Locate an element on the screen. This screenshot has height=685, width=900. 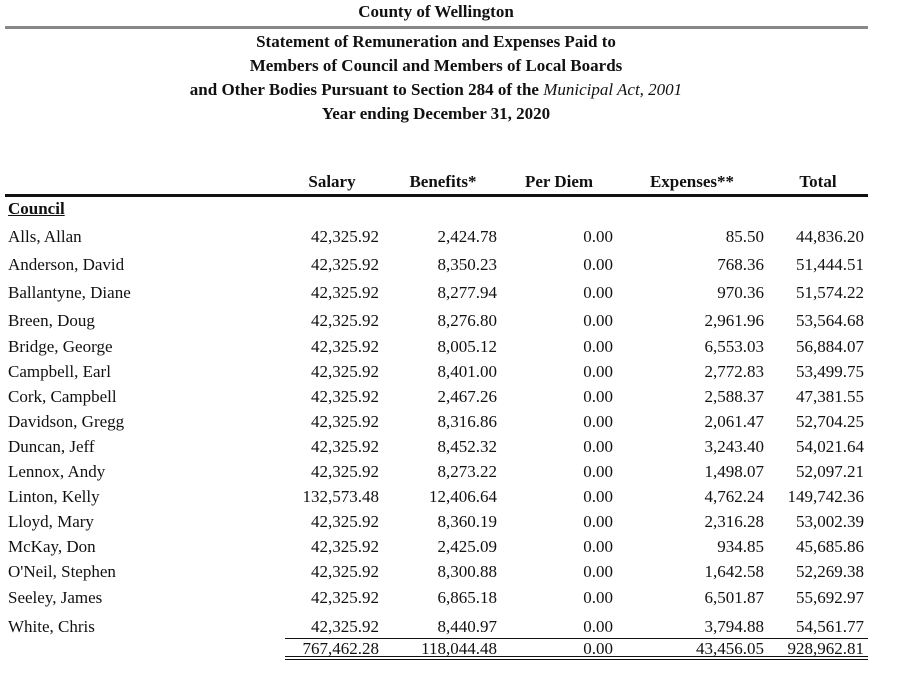
cell: 54,561.77 is located at coordinates (830, 626).